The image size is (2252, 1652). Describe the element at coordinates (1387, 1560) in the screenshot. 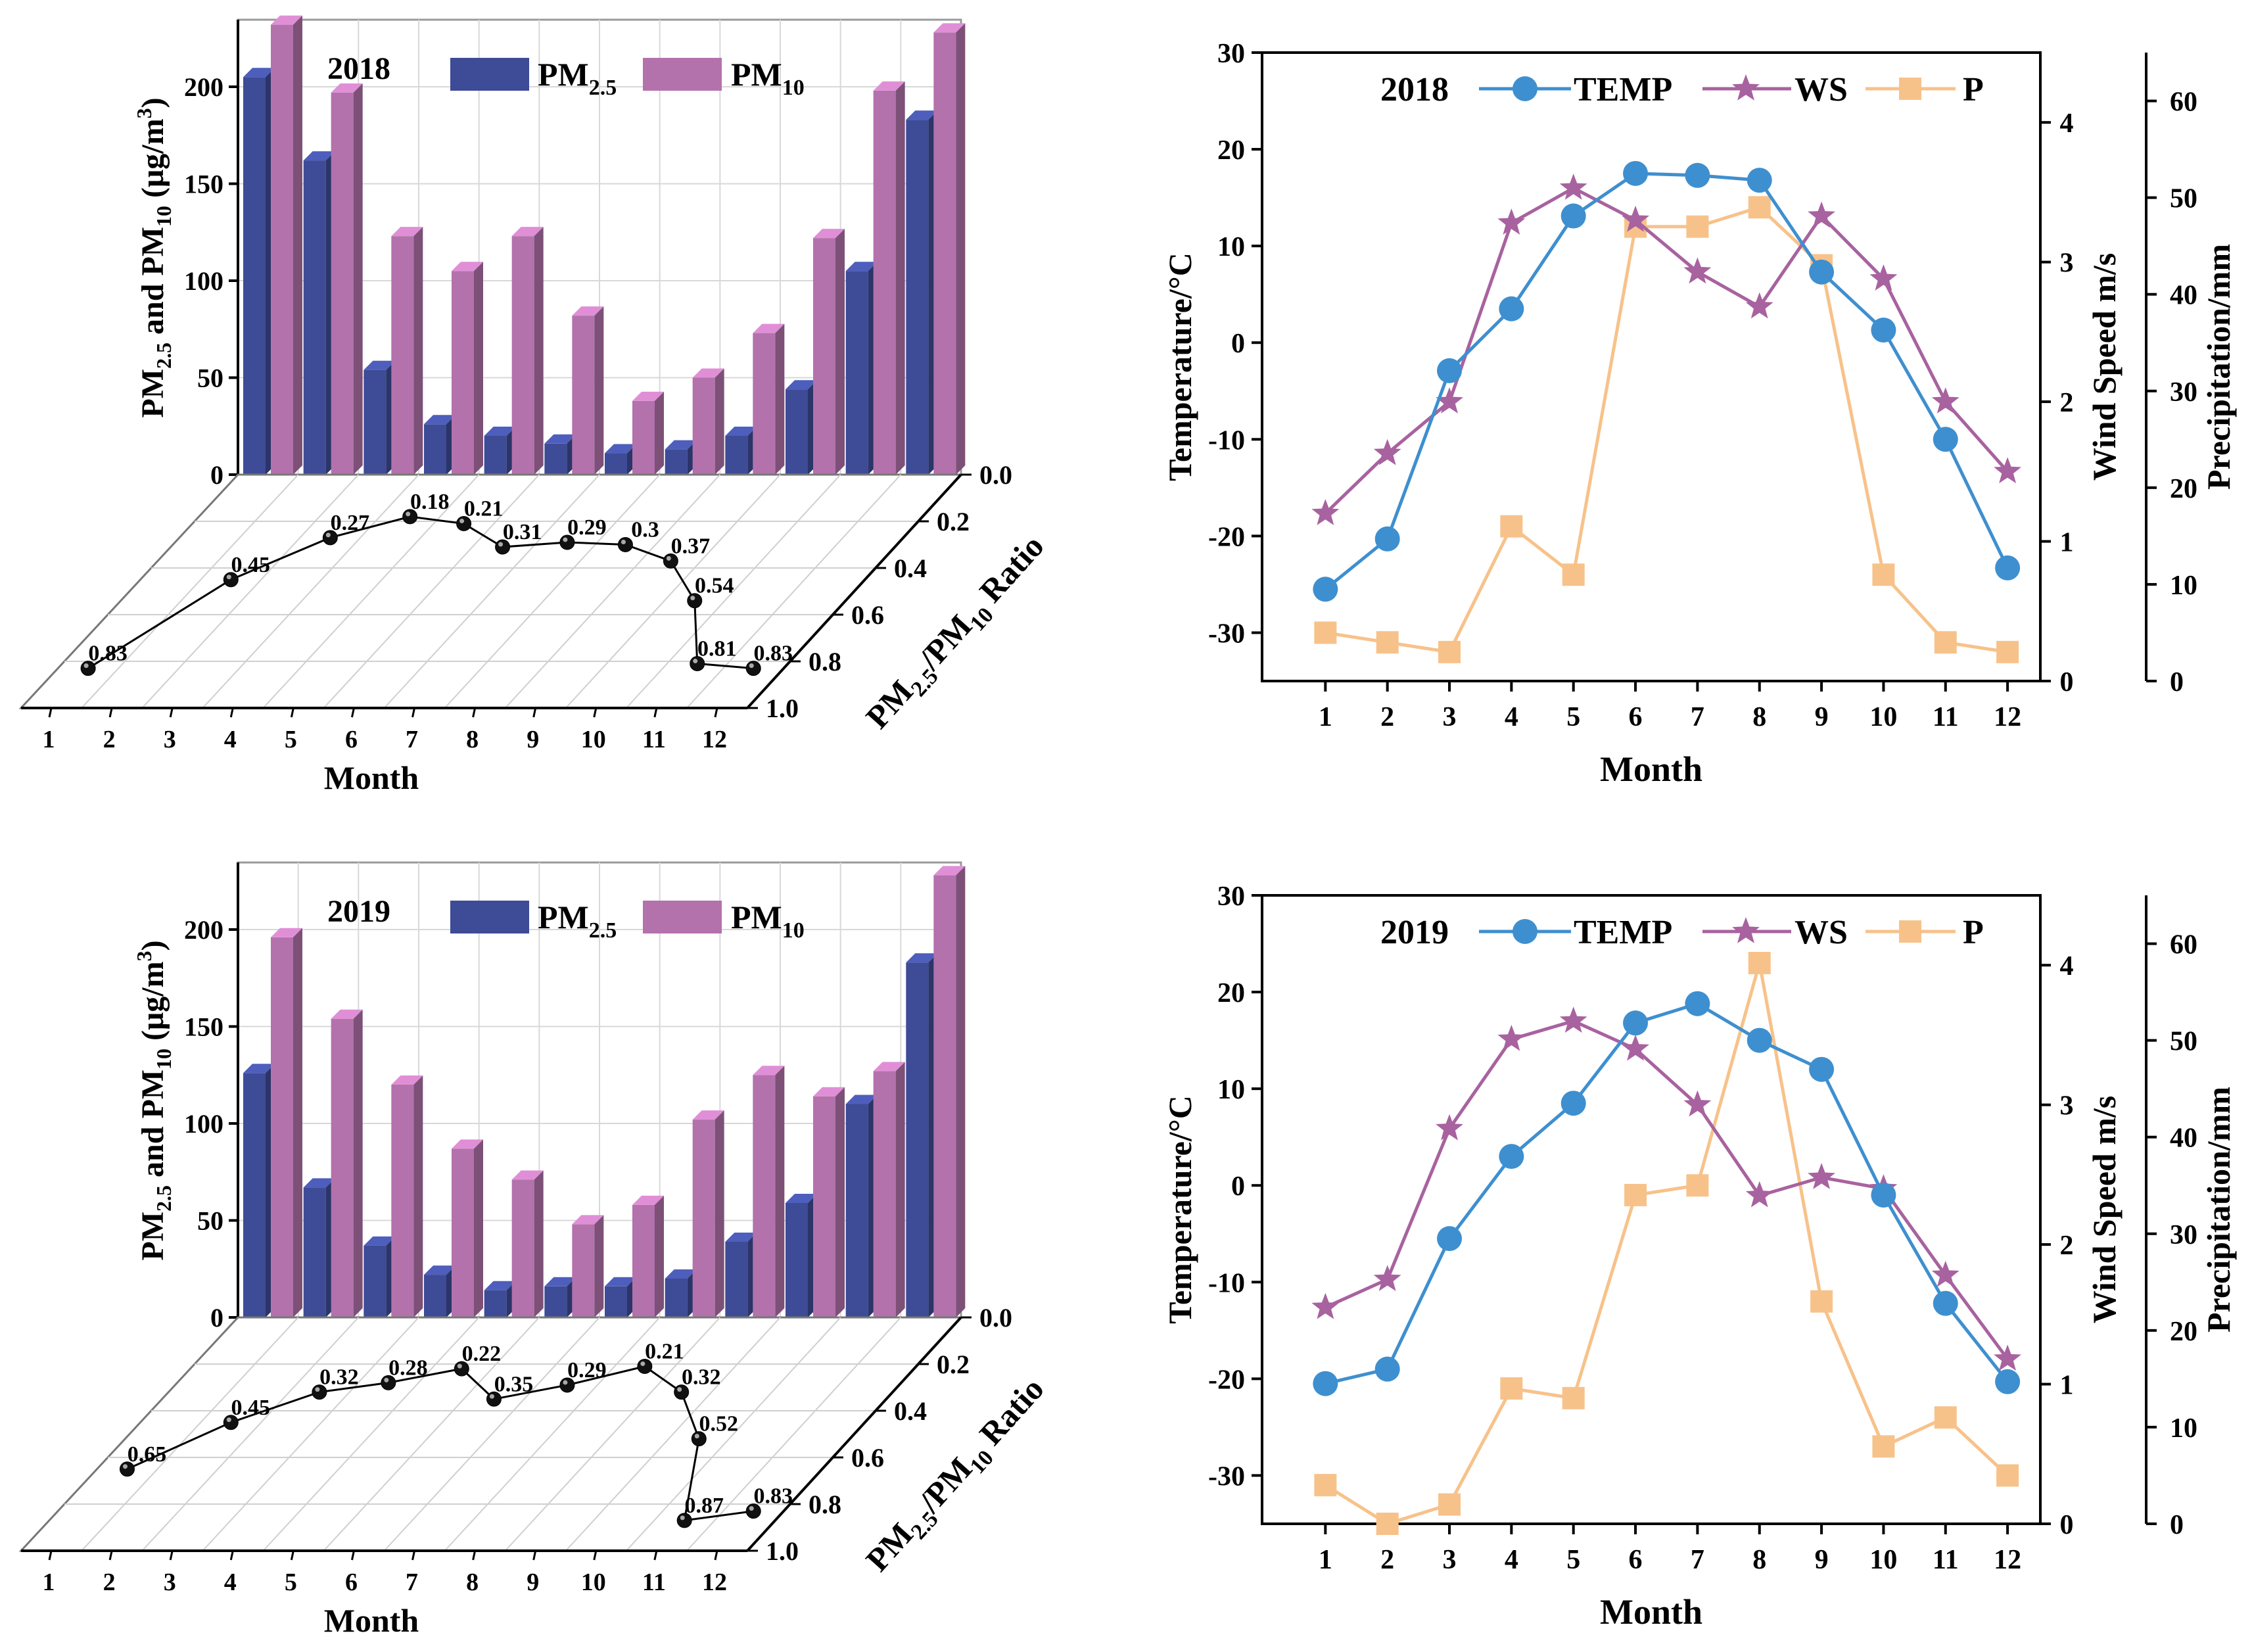

I see `x-tick-label: 2` at that location.